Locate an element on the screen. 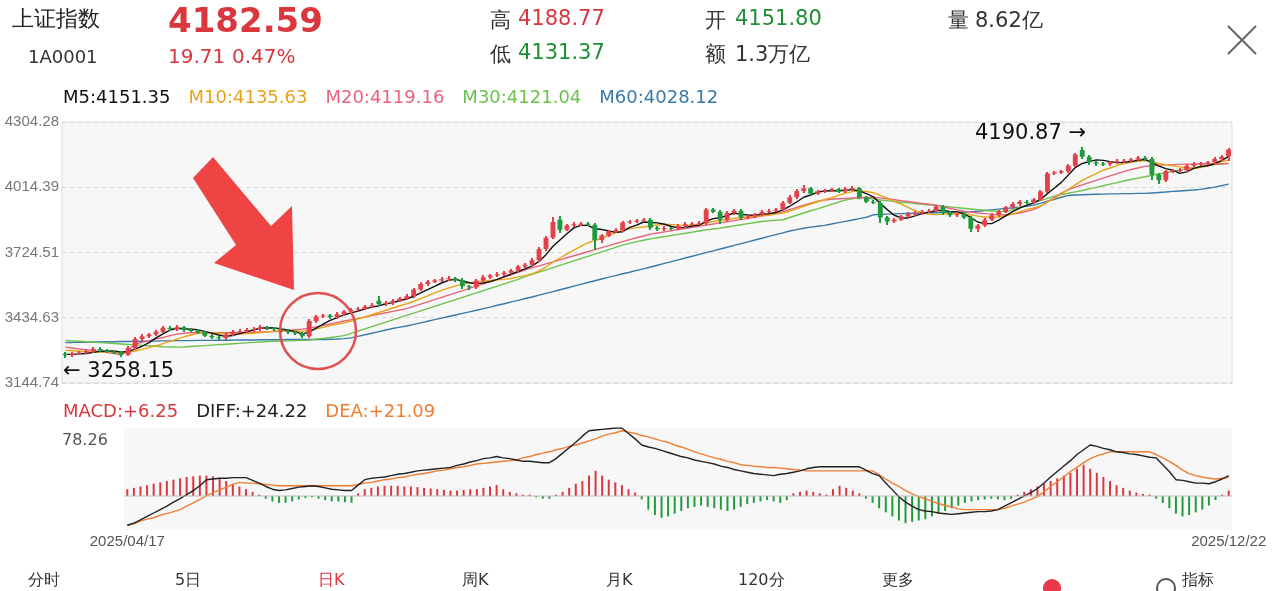 This screenshot has height=591, width=1280. text: 1.3万亿 is located at coordinates (773, 54).